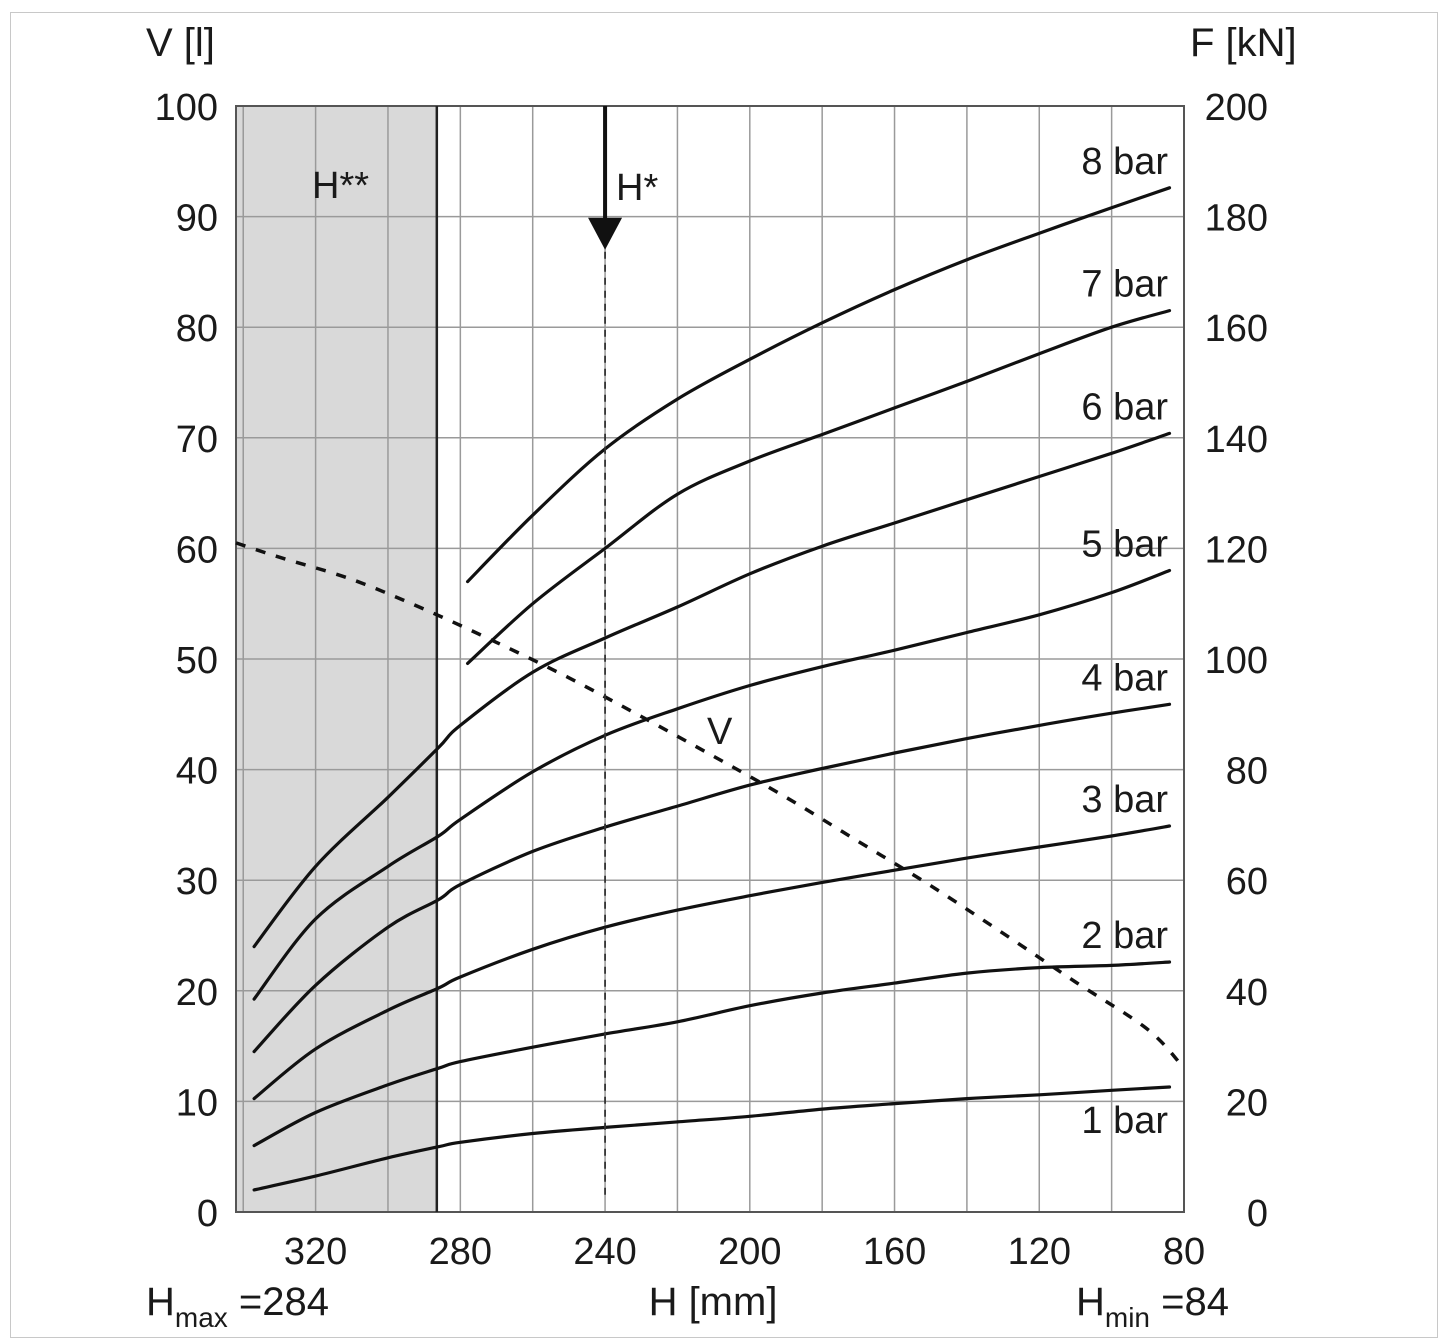  What do you see at coordinates (197, 661) in the screenshot?
I see `y-left-tick-50: 50` at bounding box center [197, 661].